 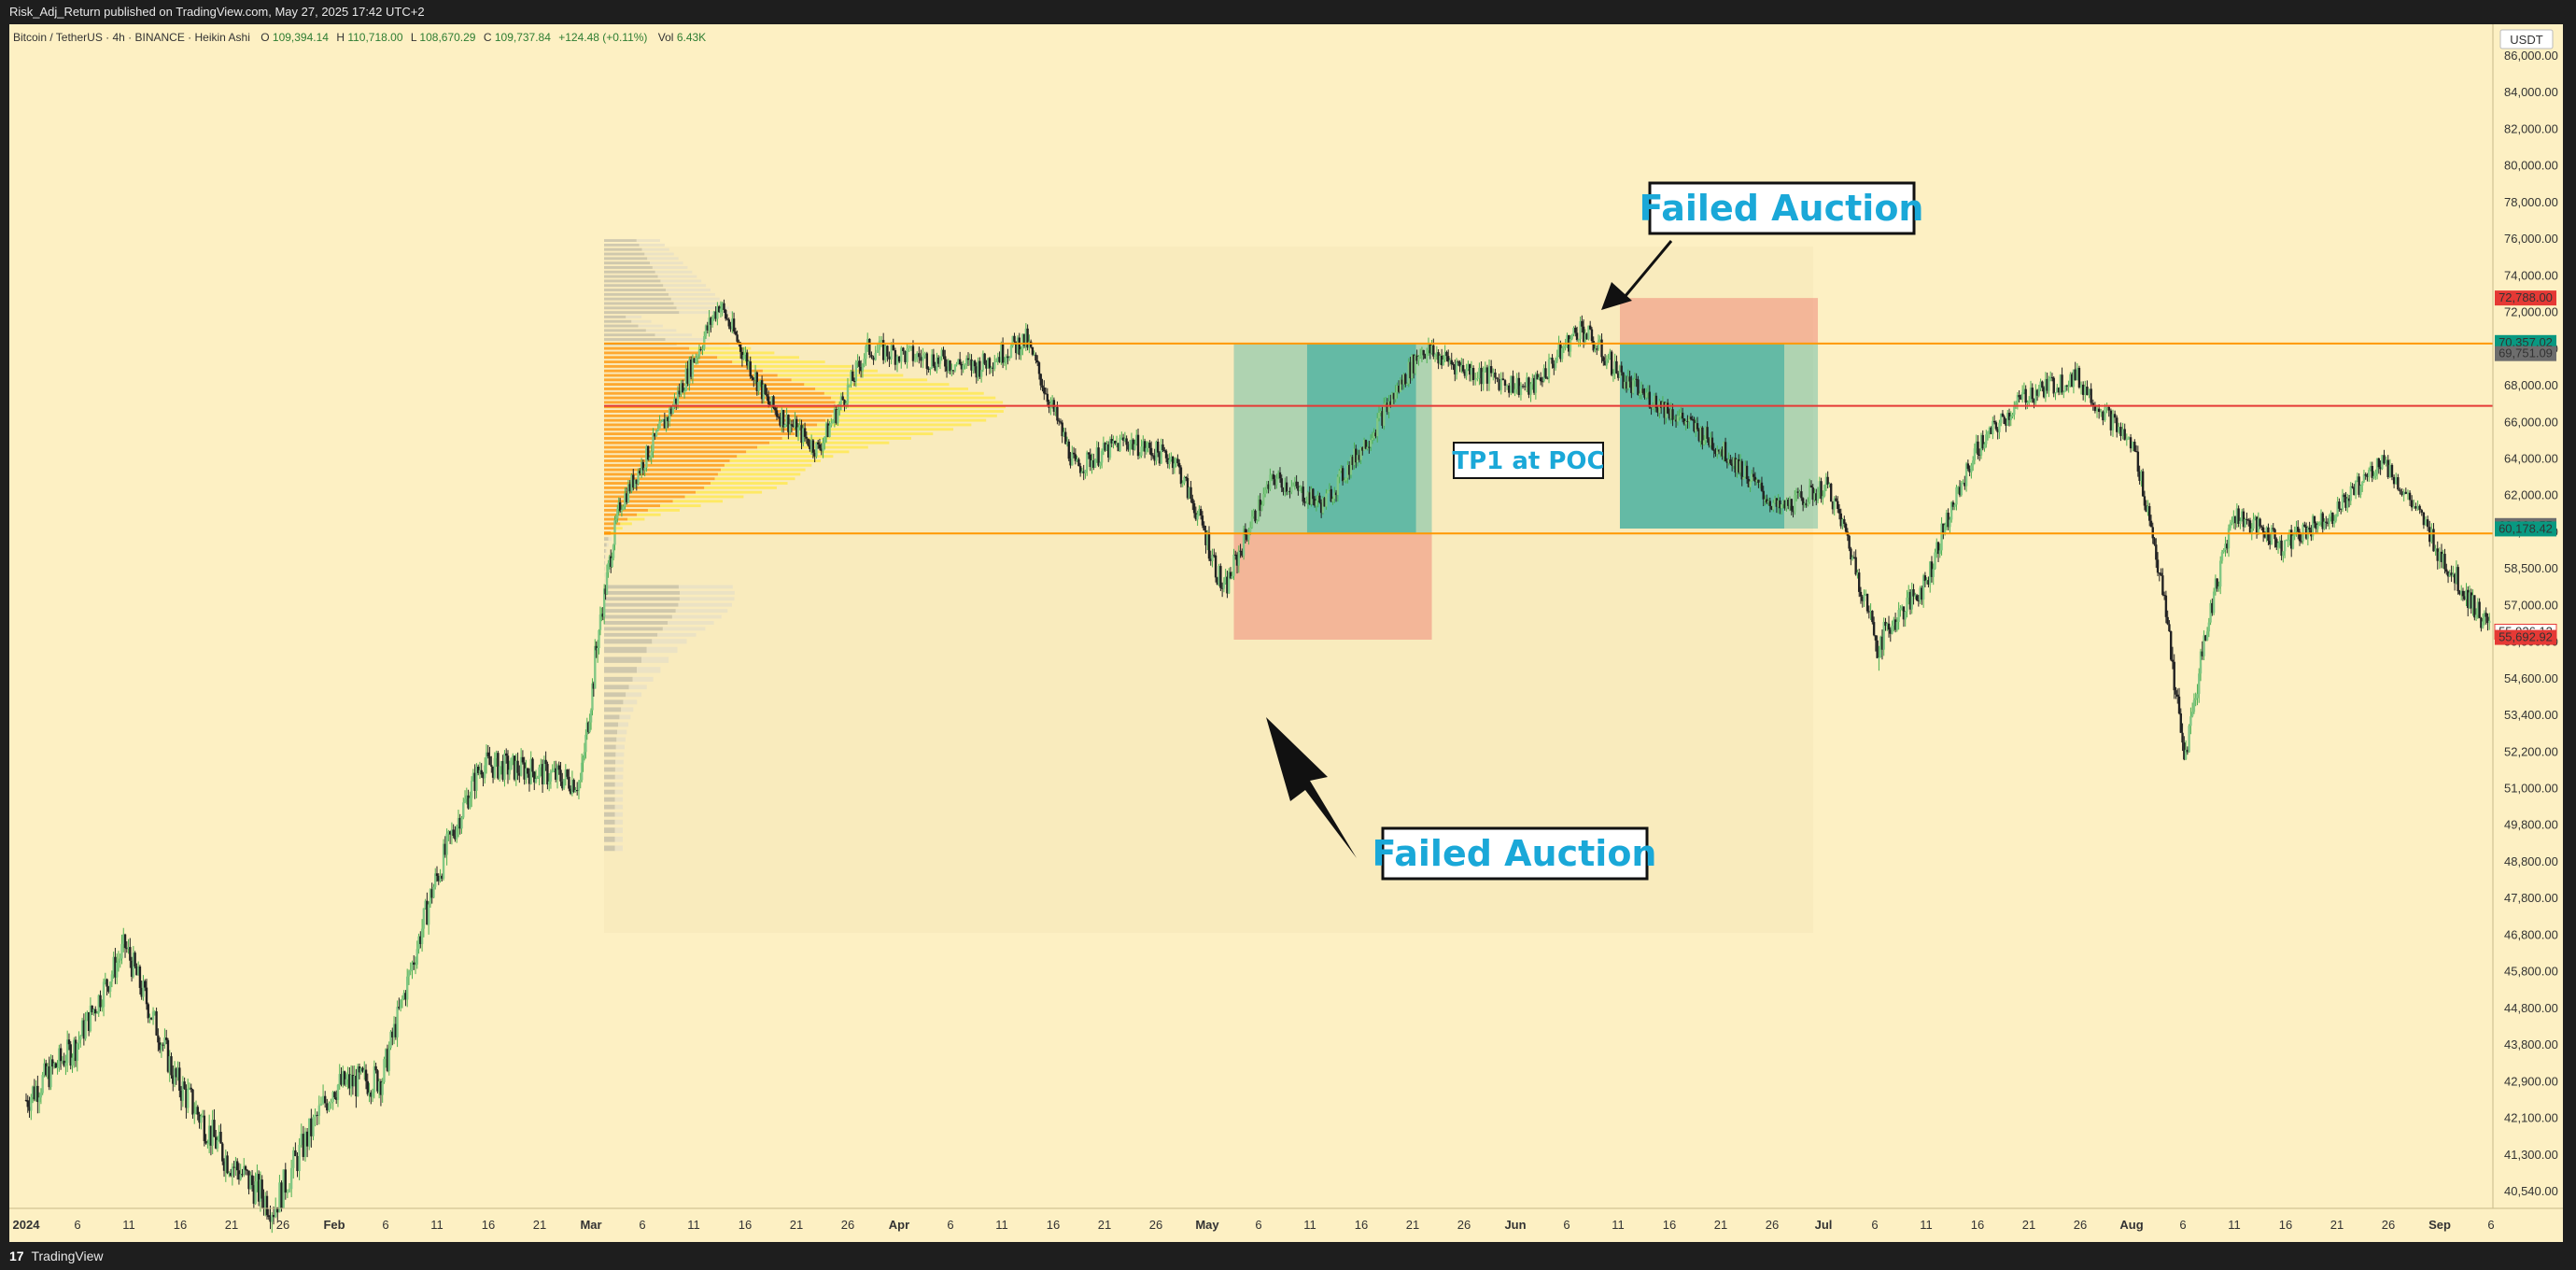 I want to click on annotation-tp1: TP1 at POC, so click(x=1528, y=461).